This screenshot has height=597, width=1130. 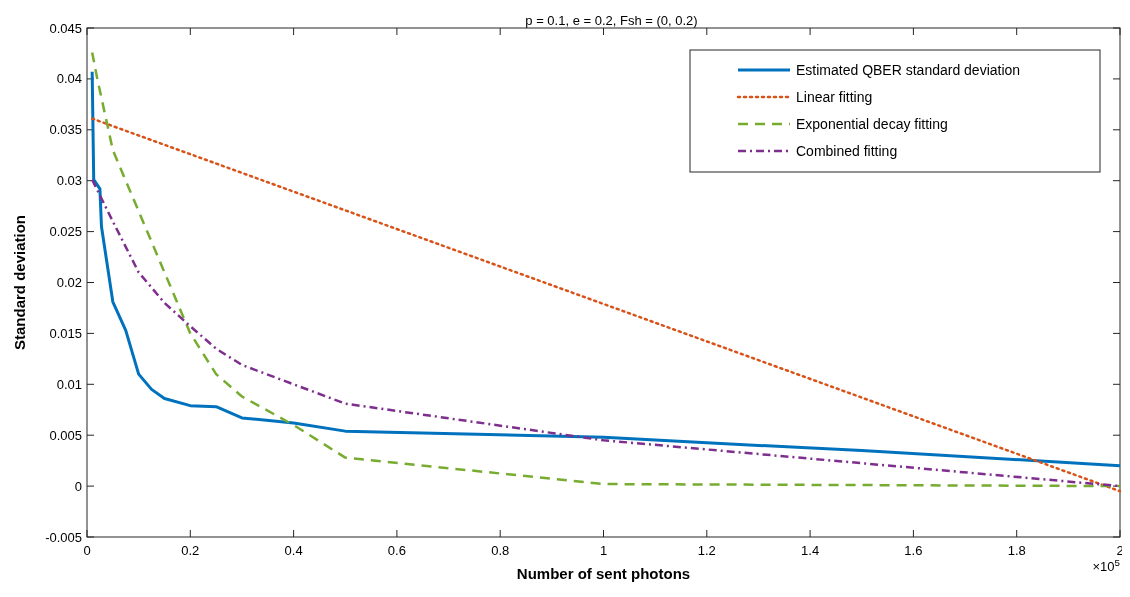 What do you see at coordinates (908, 69) in the screenshot?
I see `legend-label: Estimated QBER standard deviation` at bounding box center [908, 69].